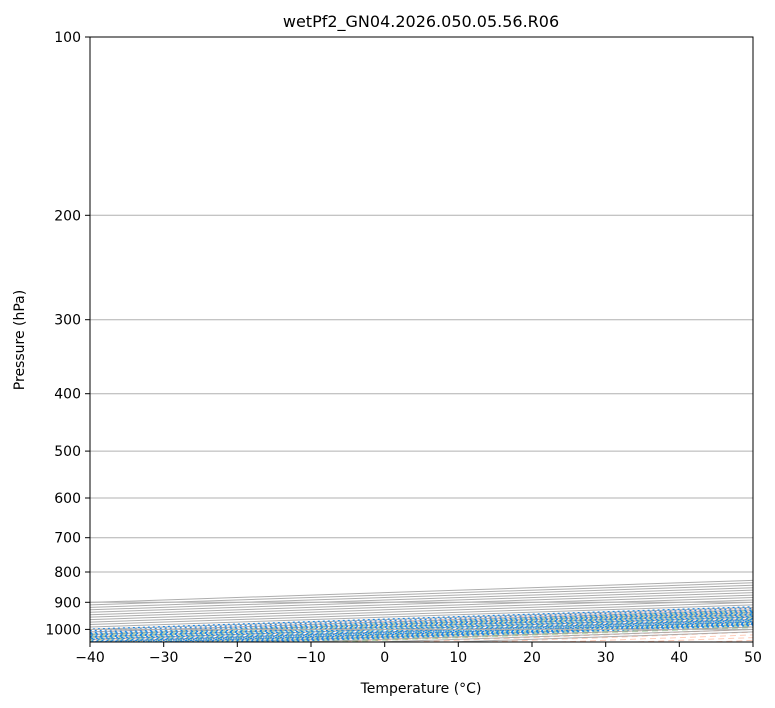  Describe the element at coordinates (164, 658) in the screenshot. I see `x-tick-label: −30` at that location.